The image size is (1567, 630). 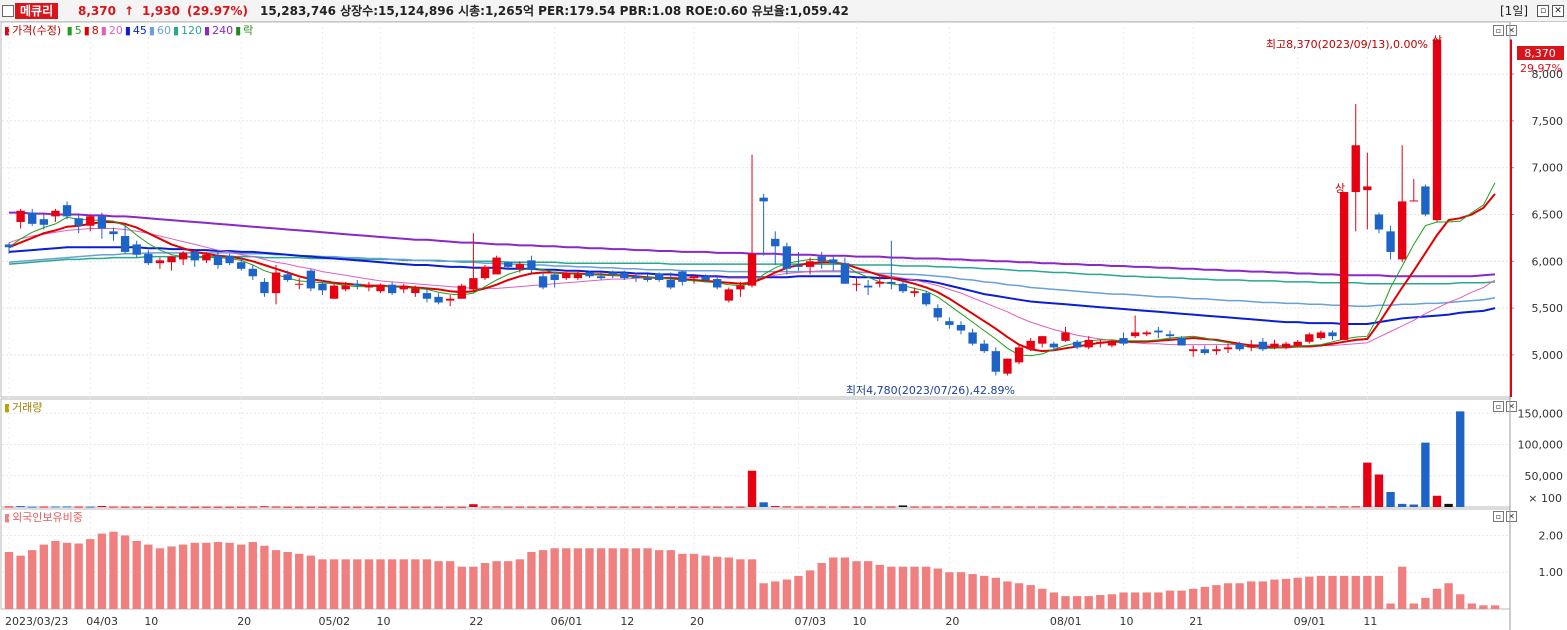 I want to click on price-legend-marker: ▮, so click(x=7, y=30).